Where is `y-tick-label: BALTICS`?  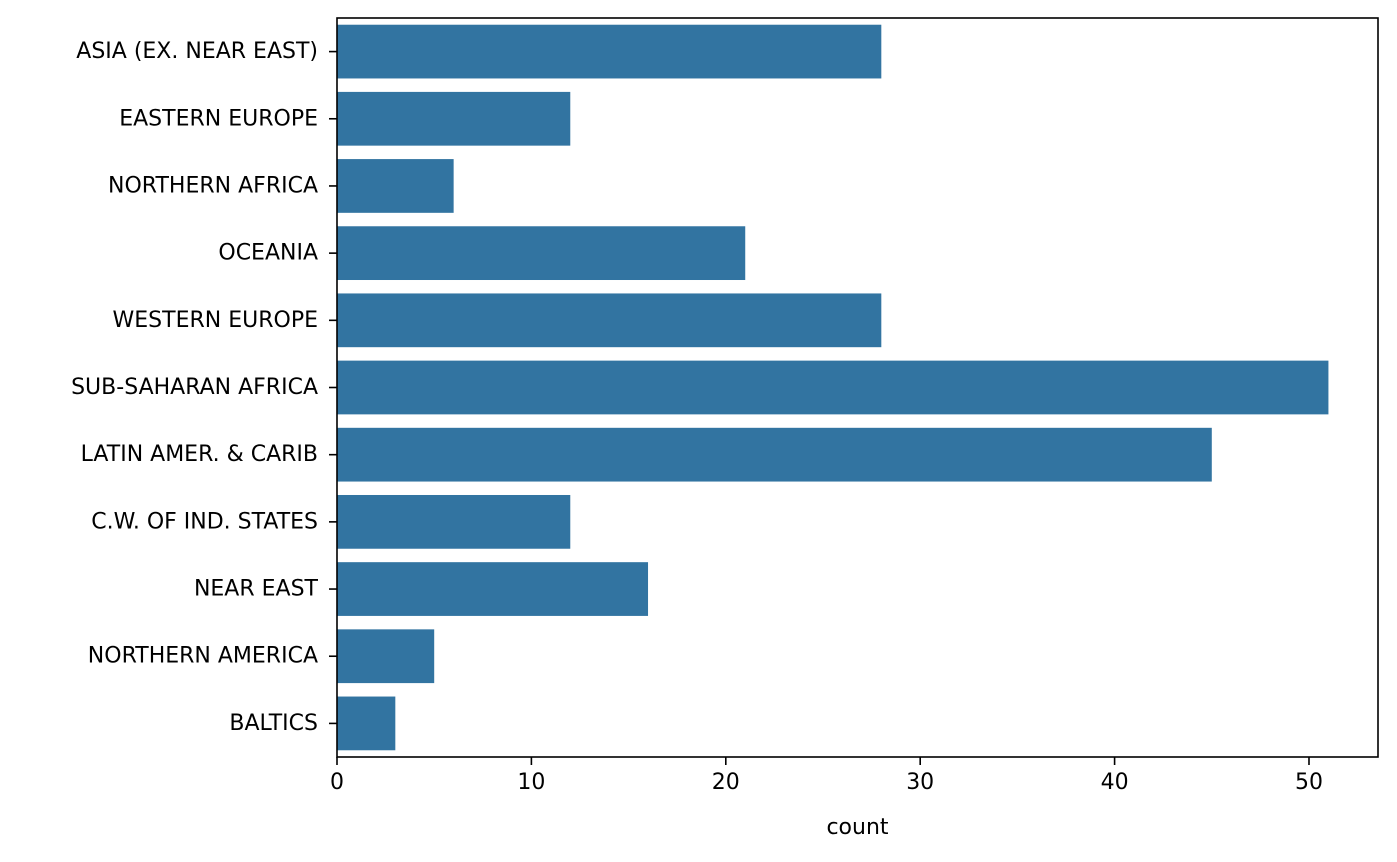 y-tick-label: BALTICS is located at coordinates (273, 723).